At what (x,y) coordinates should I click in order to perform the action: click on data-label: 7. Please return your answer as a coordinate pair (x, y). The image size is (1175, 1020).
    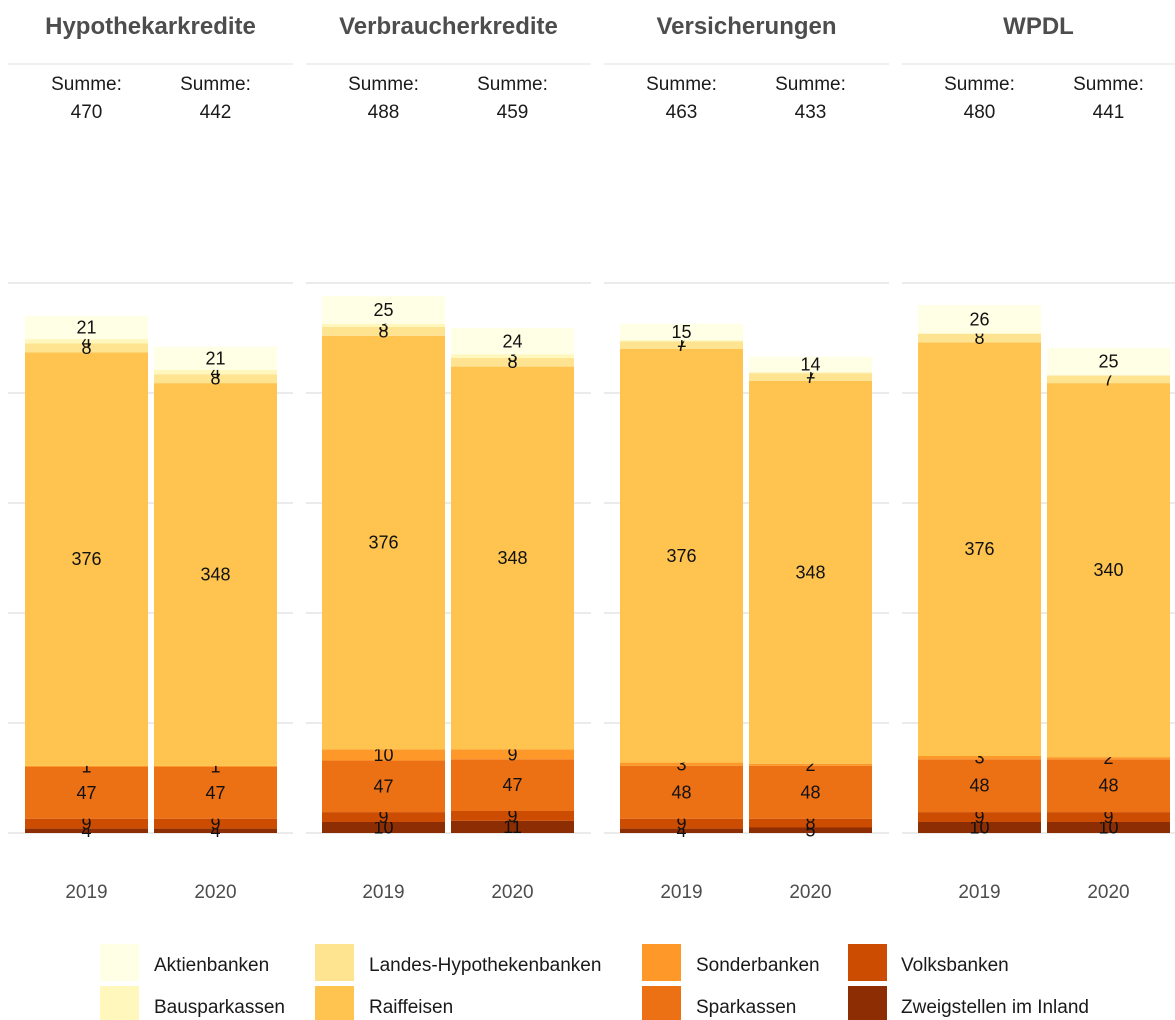
    Looking at the image, I should click on (681, 345).